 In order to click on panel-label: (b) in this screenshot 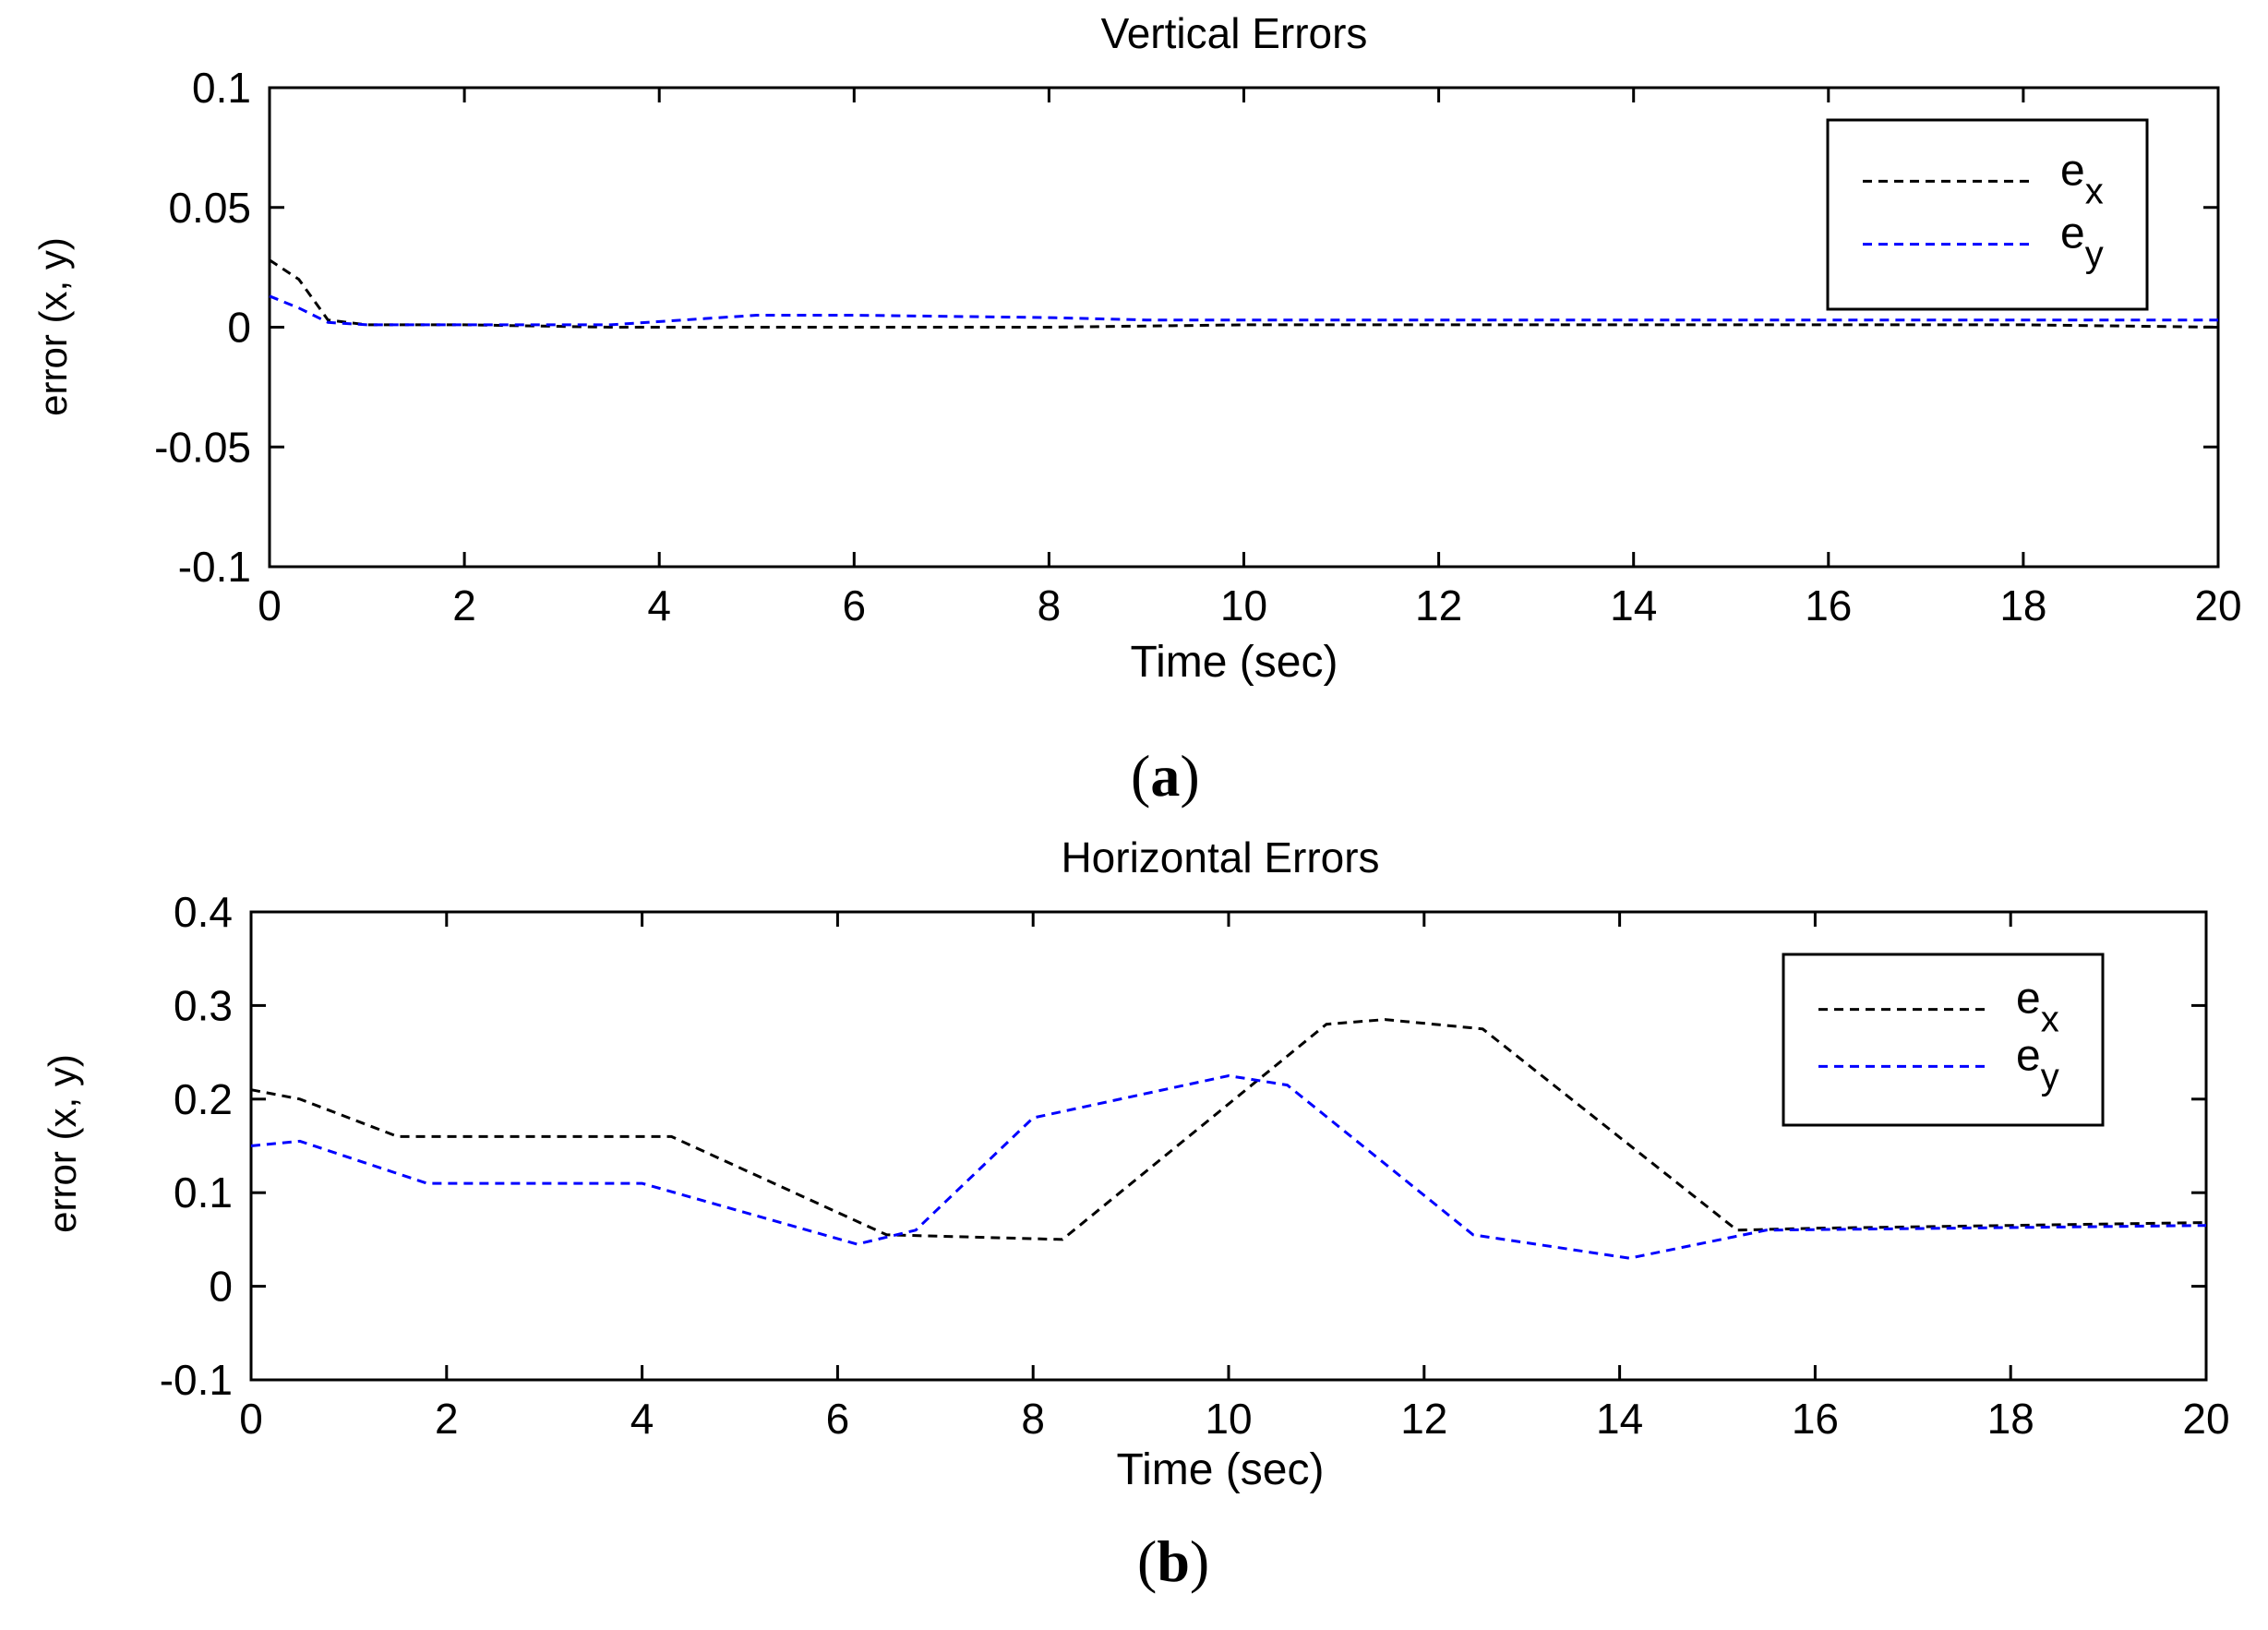, I will do `click(1173, 1561)`.